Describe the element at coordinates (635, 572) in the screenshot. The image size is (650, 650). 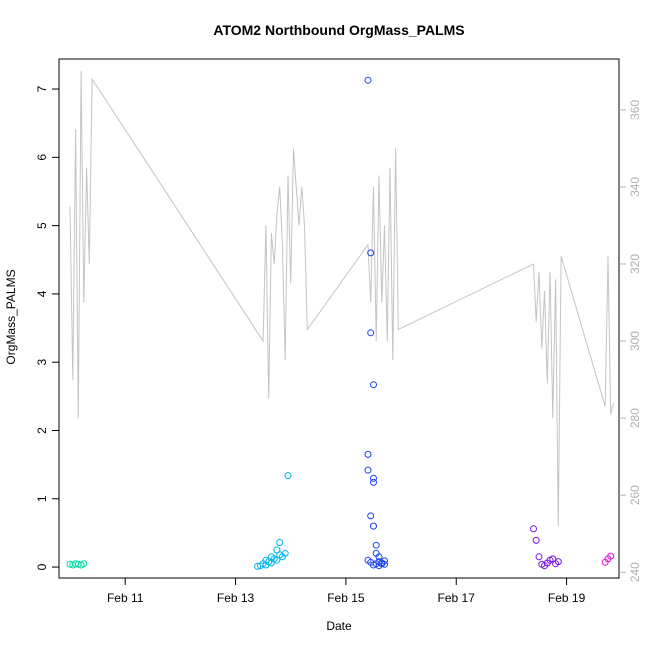
I see `y2-tick-label: 240` at that location.